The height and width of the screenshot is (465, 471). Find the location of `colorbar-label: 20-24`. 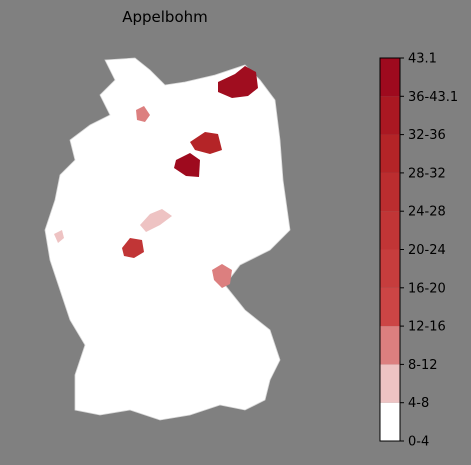

colorbar-label: 20-24 is located at coordinates (427, 250).